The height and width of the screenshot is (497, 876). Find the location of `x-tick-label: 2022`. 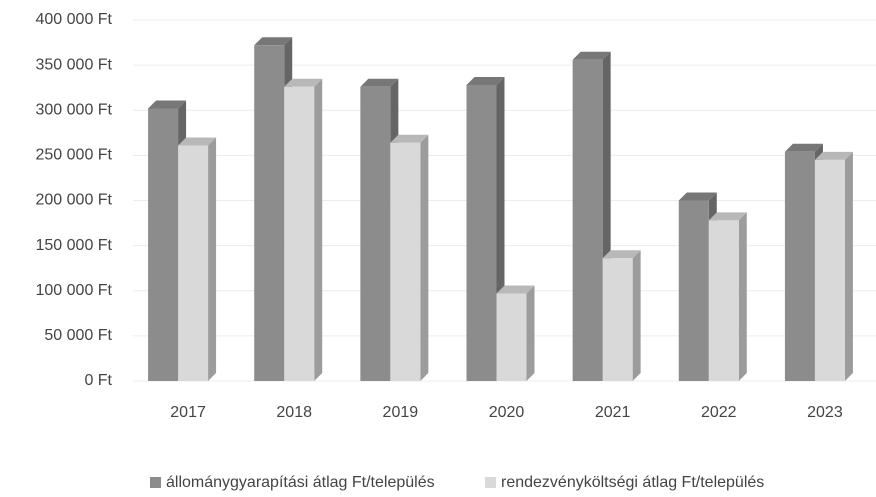

x-tick-label: 2022 is located at coordinates (719, 412).